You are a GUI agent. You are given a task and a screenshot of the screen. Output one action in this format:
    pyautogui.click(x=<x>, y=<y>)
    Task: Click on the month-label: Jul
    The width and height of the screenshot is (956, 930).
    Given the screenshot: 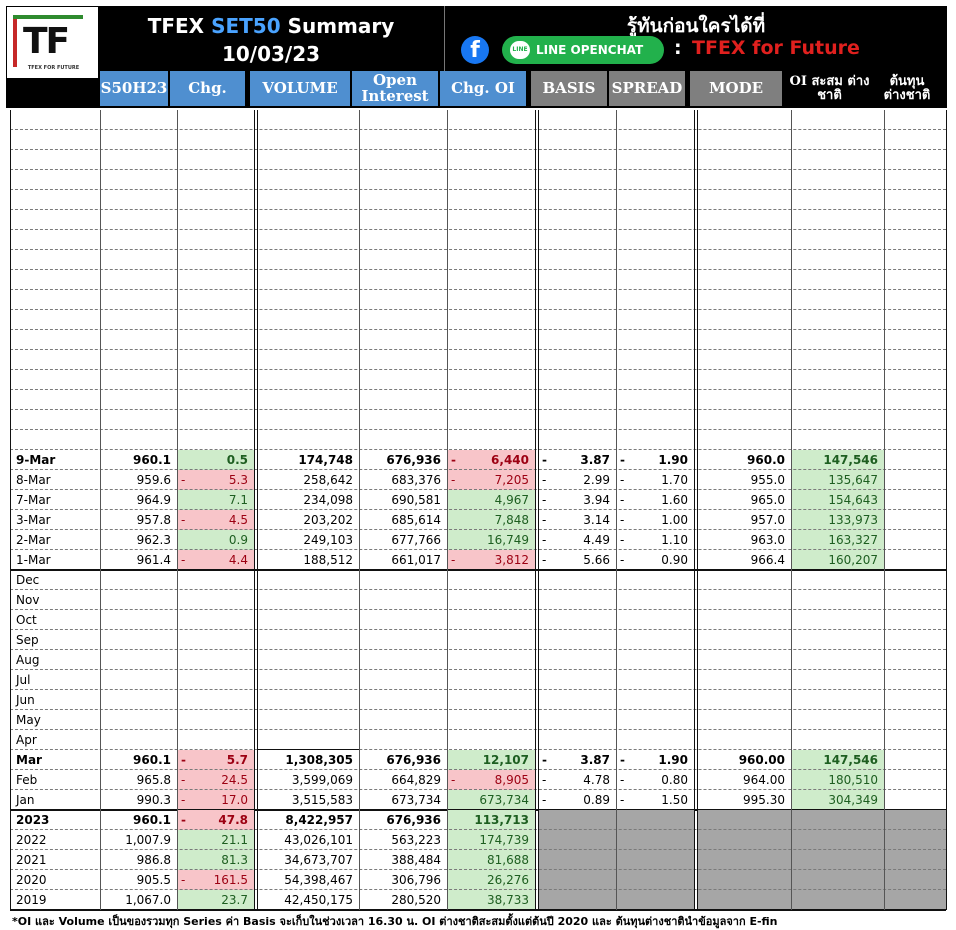 What is the action you would take?
    pyautogui.click(x=23, y=680)
    